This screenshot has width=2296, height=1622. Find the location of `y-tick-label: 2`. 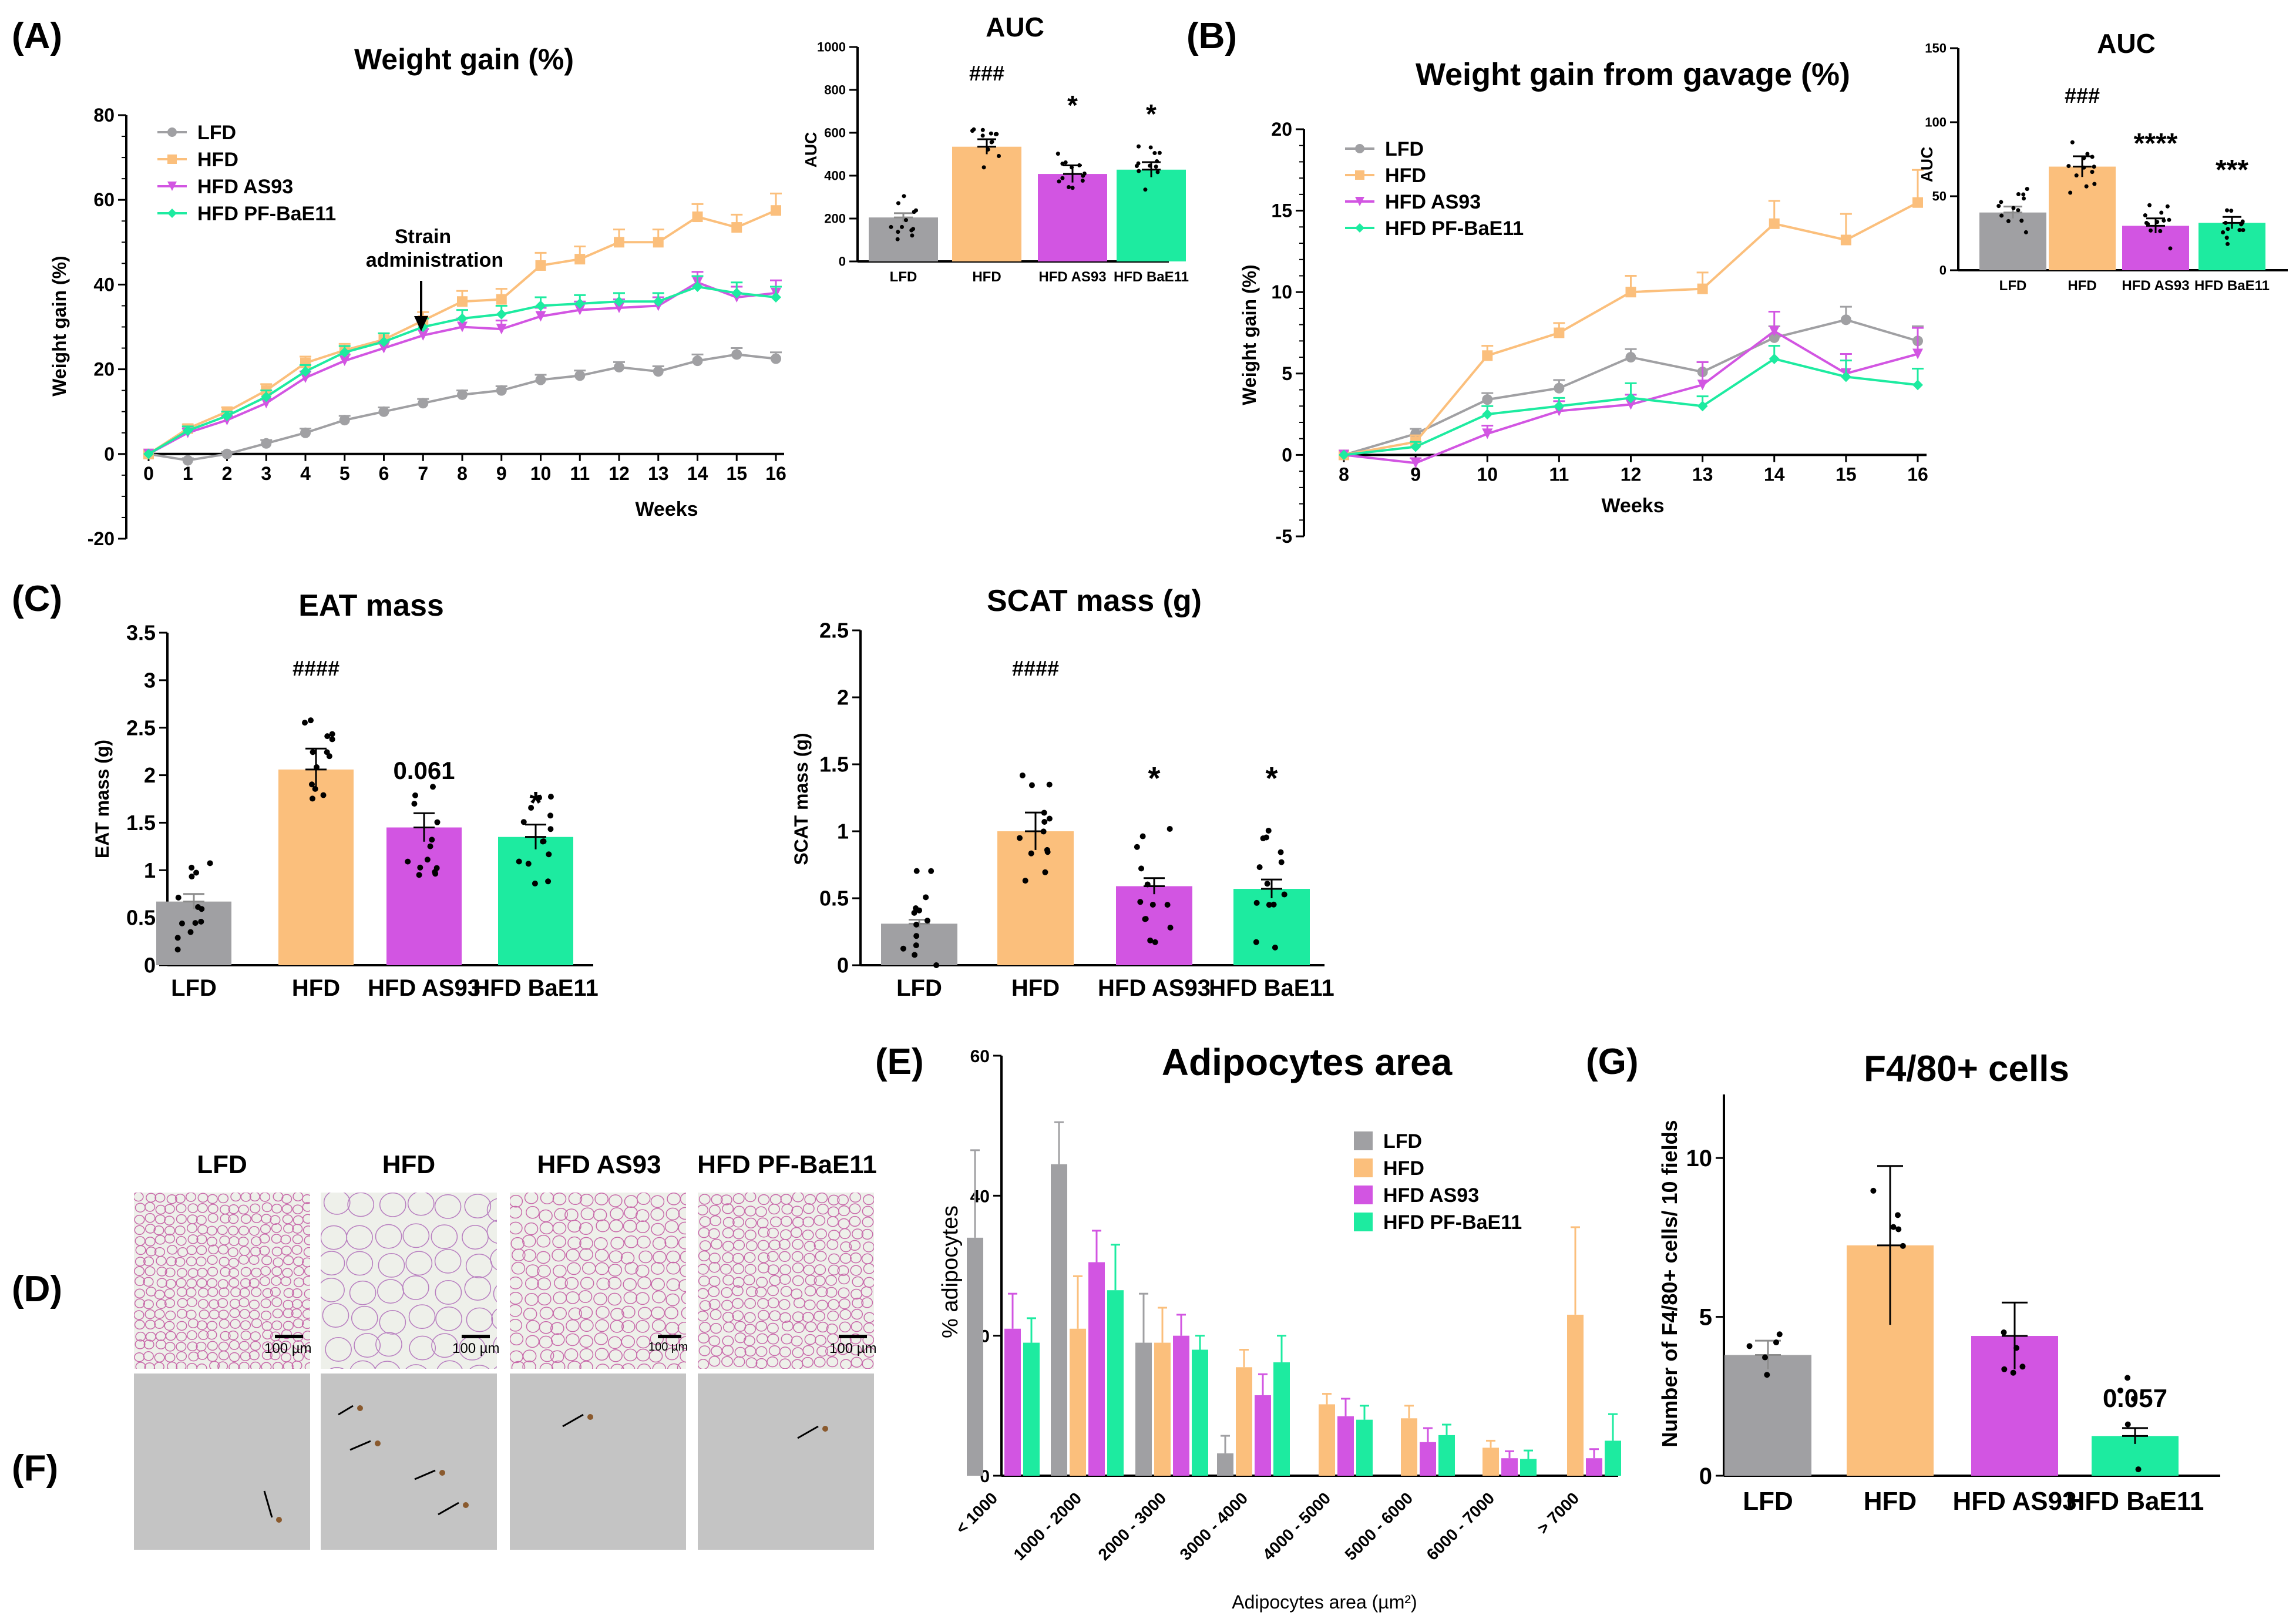

y-tick-label: 2 is located at coordinates (150, 775).